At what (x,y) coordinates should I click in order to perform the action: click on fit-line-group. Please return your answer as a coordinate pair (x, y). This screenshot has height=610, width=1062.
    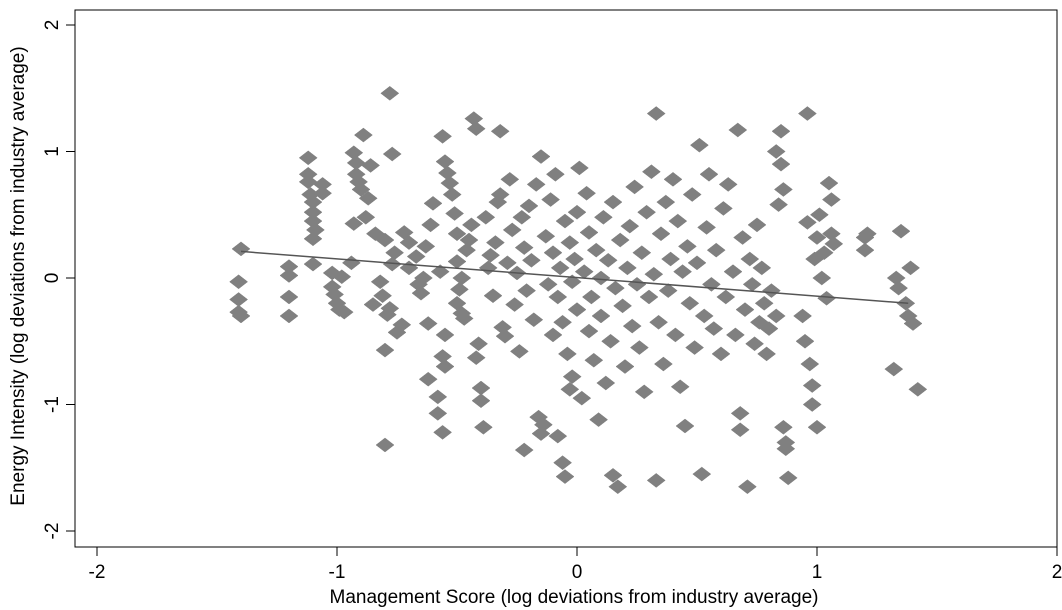
    Looking at the image, I should click on (574, 277).